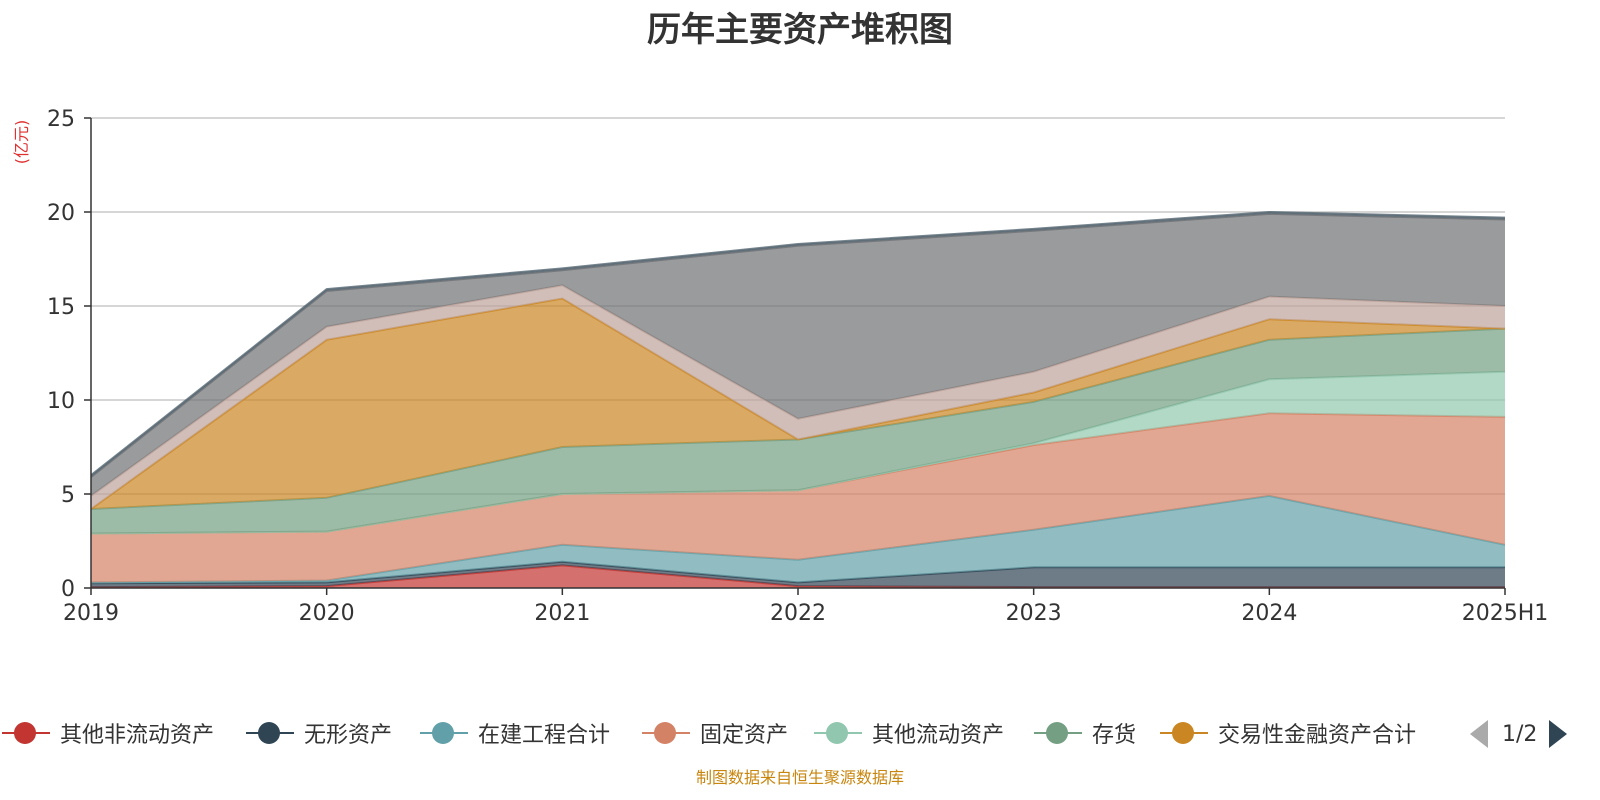 This screenshot has height=800, width=1600. I want to click on legend-item: 无形资产, so click(318, 733).